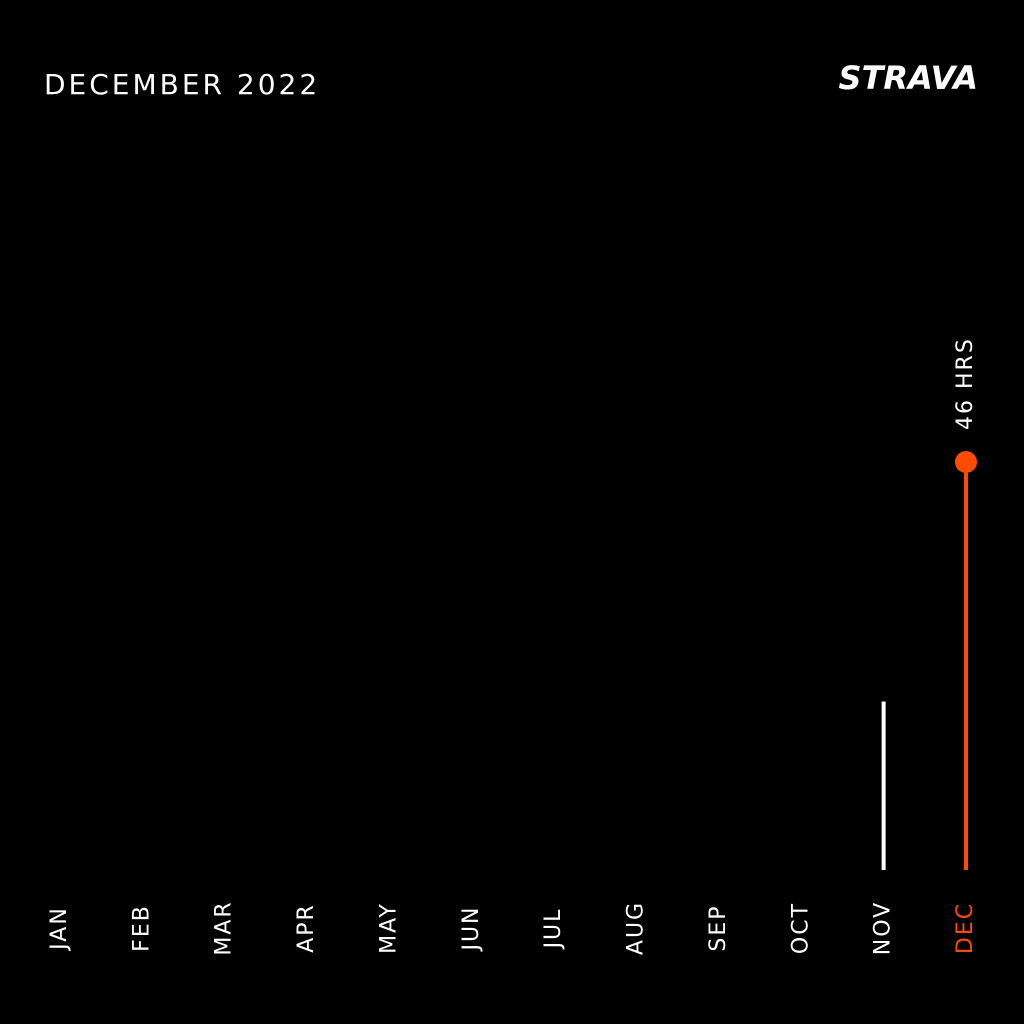 This screenshot has width=1024, height=1024. Describe the element at coordinates (59, 929) in the screenshot. I see `x-tick-label: JAN` at that location.